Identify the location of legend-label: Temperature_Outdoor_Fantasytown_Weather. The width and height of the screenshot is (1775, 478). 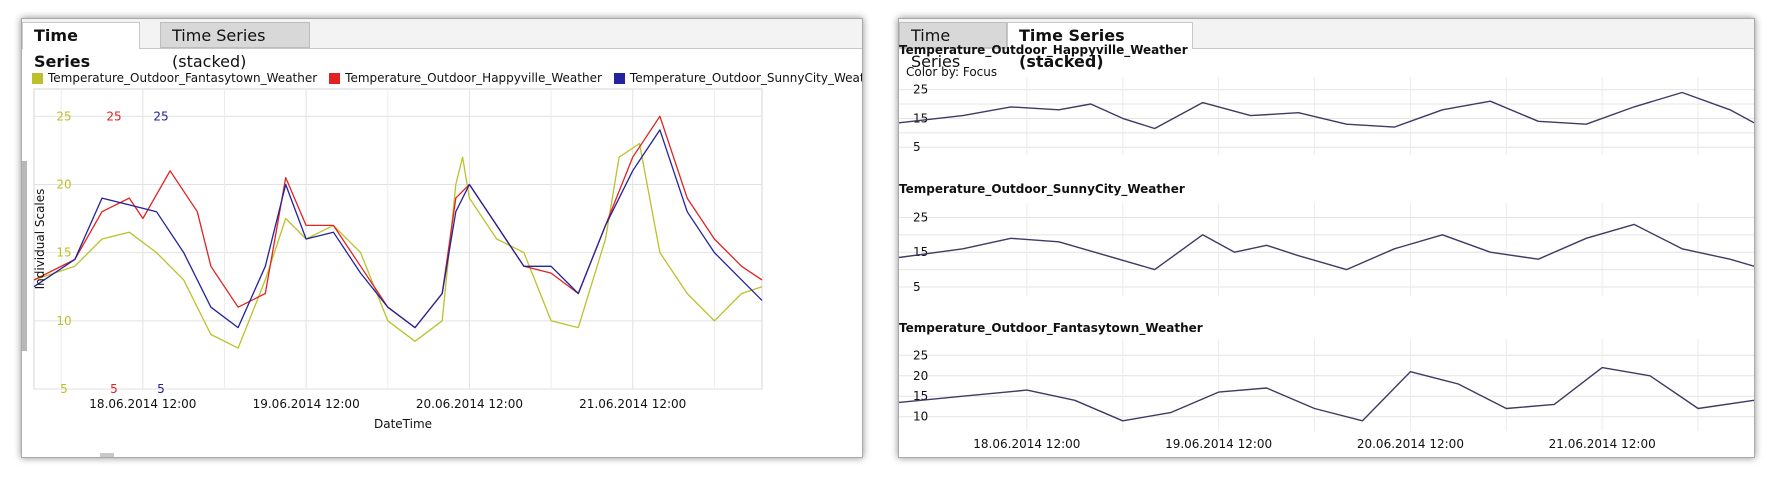
(183, 78).